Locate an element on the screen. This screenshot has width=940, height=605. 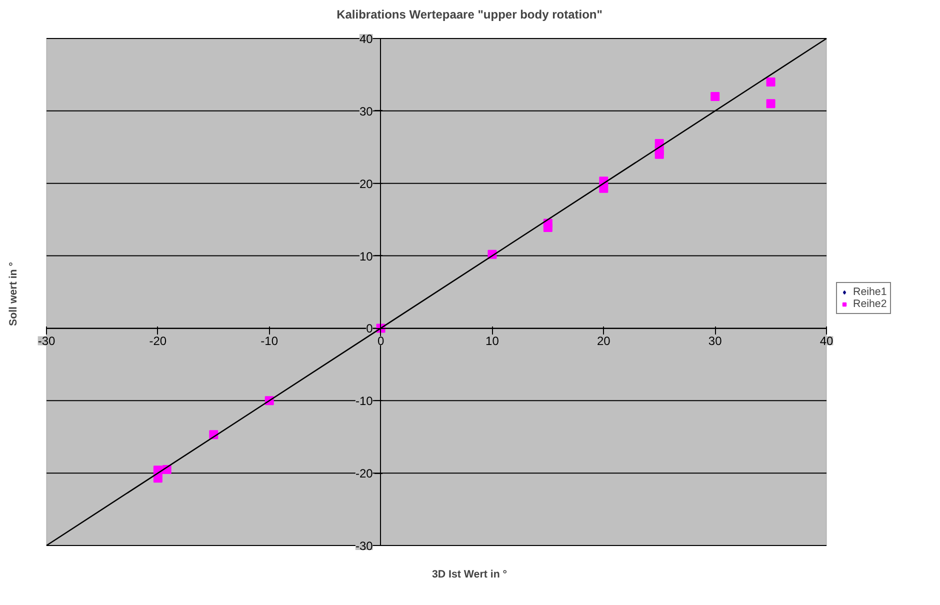
x-tick-label: 20 is located at coordinates (603, 341).